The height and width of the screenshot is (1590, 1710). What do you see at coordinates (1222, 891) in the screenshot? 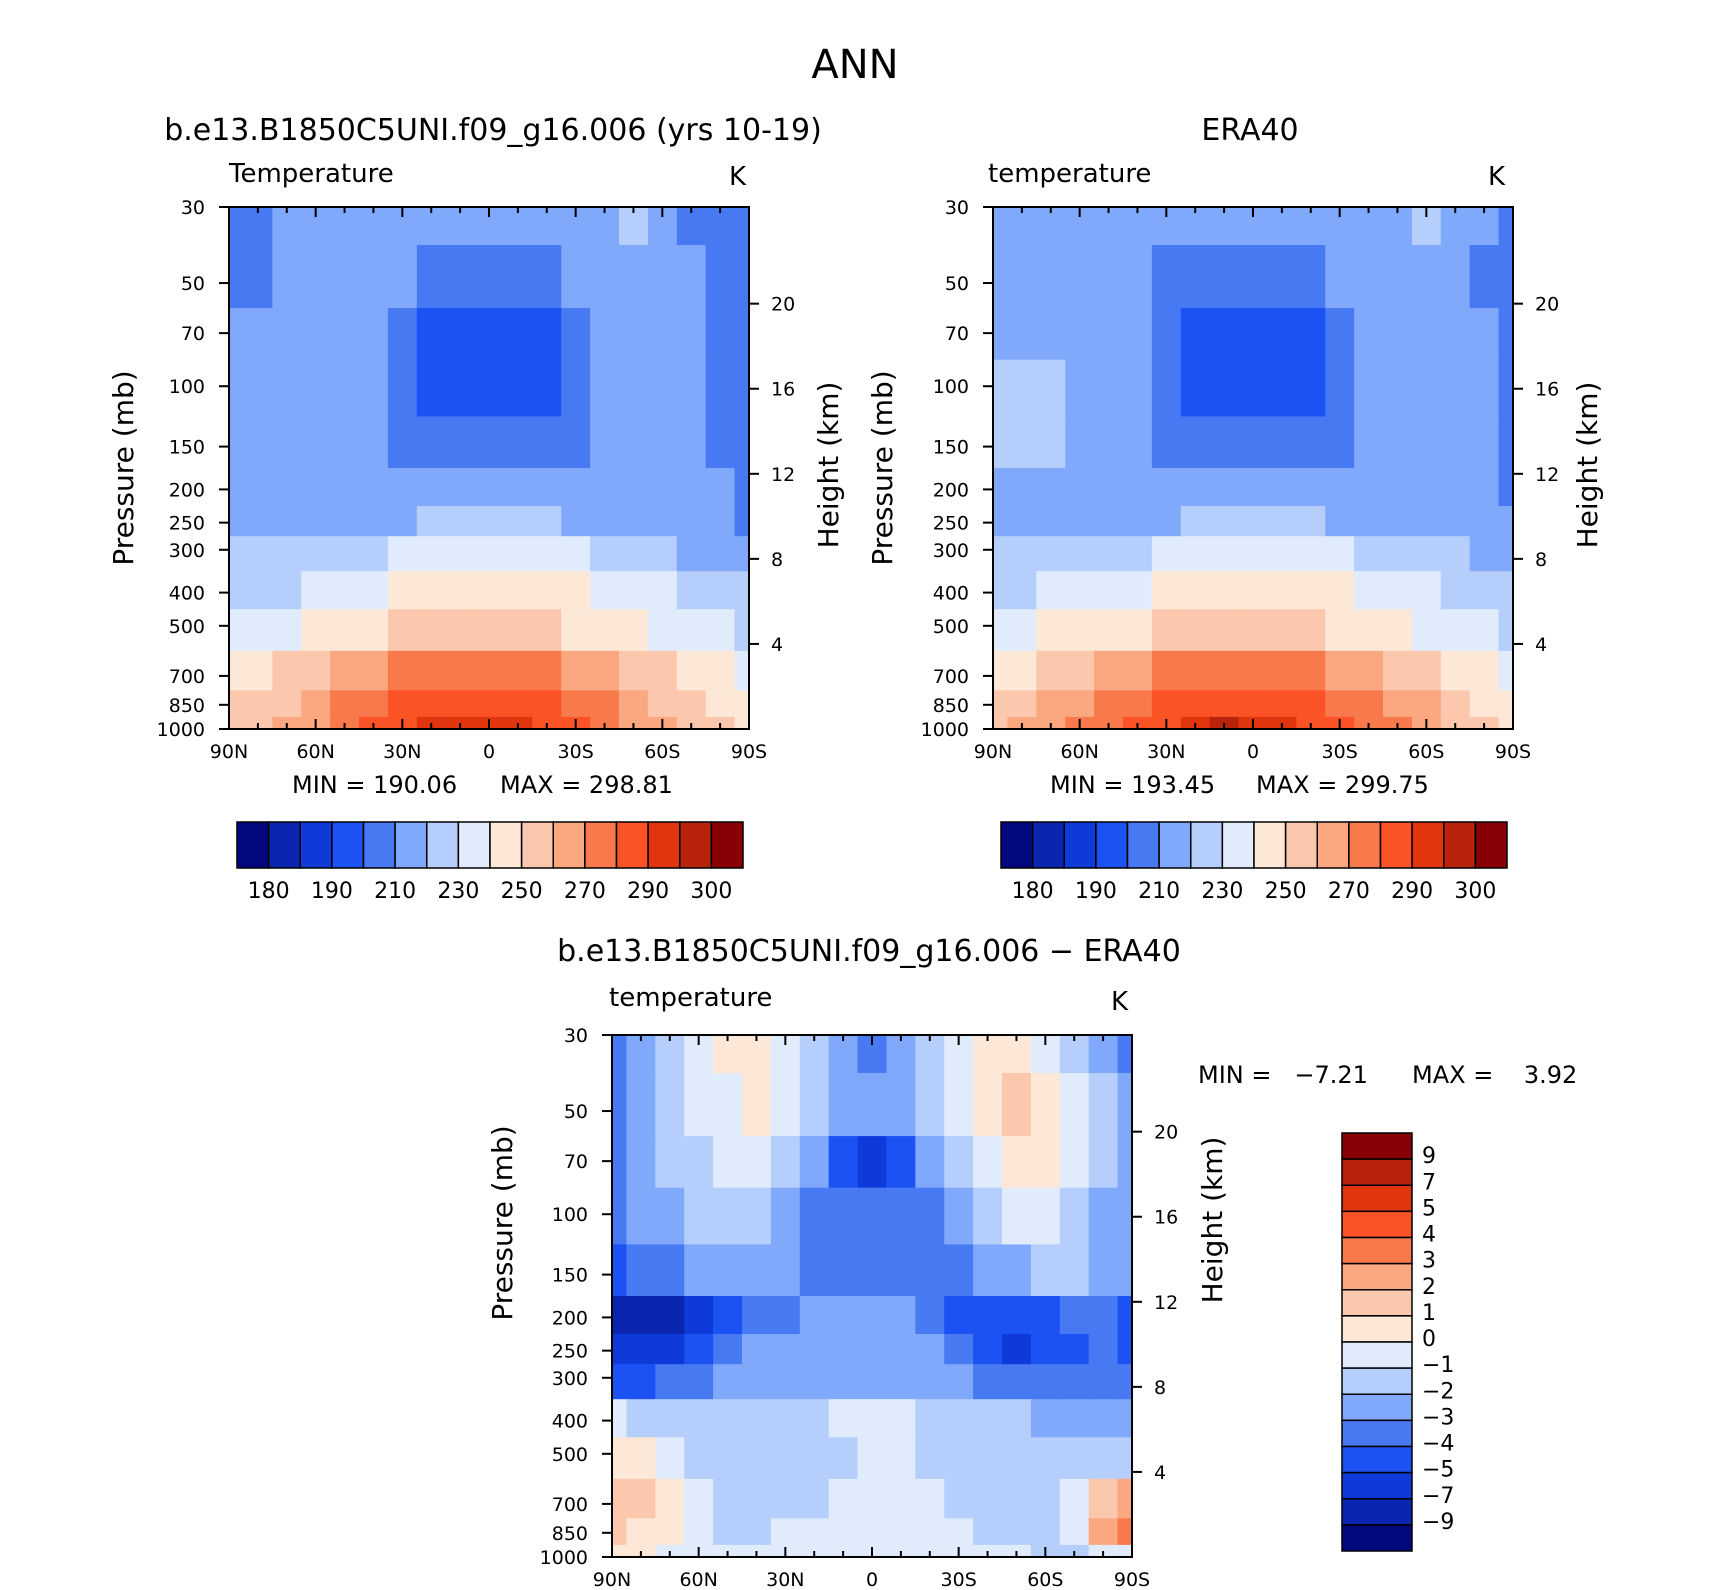
I see `era40-colorbar-label: 230` at bounding box center [1222, 891].